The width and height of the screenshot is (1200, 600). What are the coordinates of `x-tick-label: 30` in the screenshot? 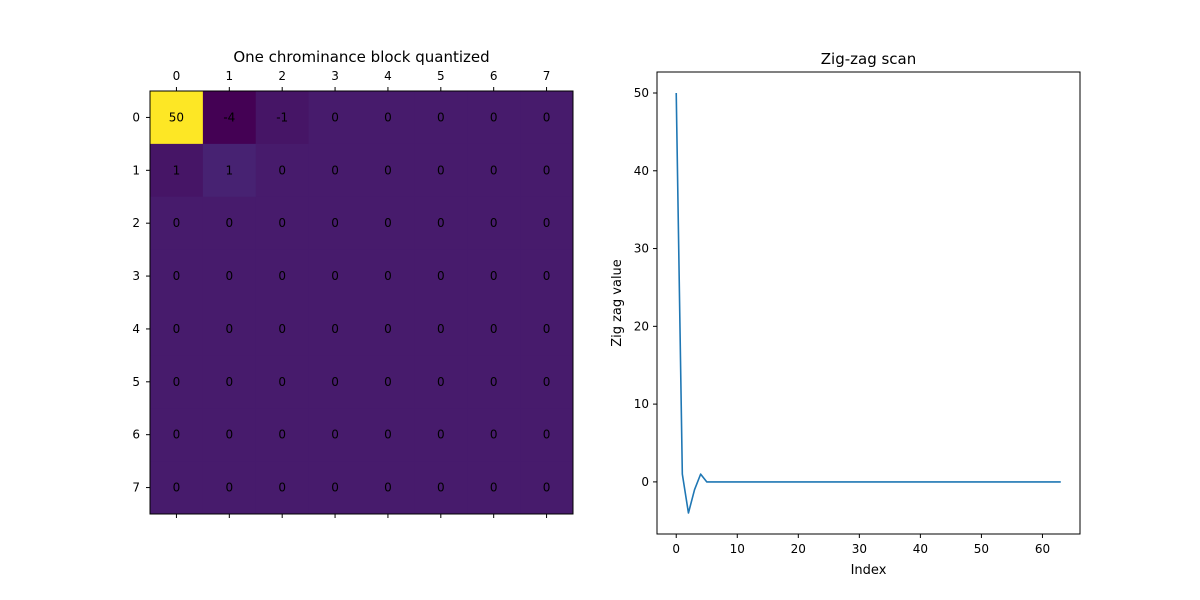 It's located at (859, 549).